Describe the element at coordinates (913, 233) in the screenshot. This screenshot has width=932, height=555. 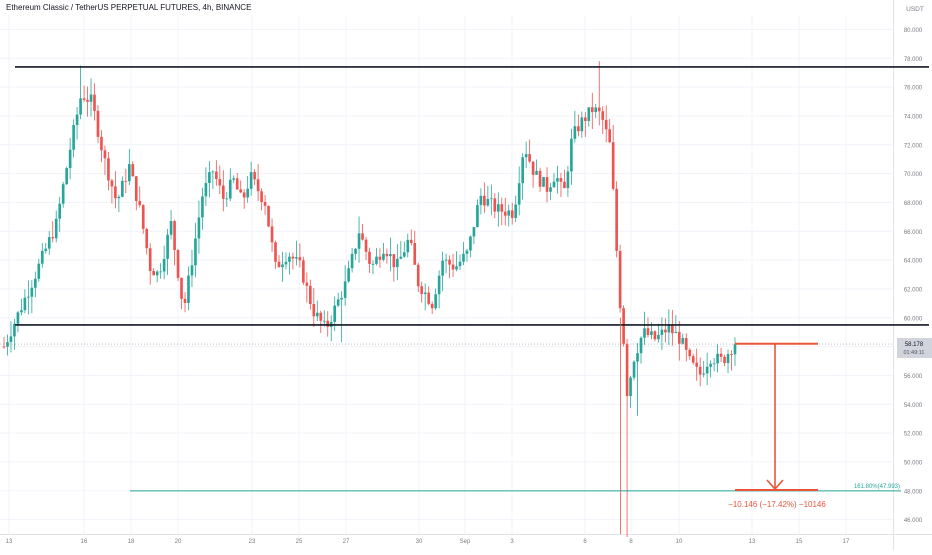
I see `y-tick-label: 66.000` at that location.